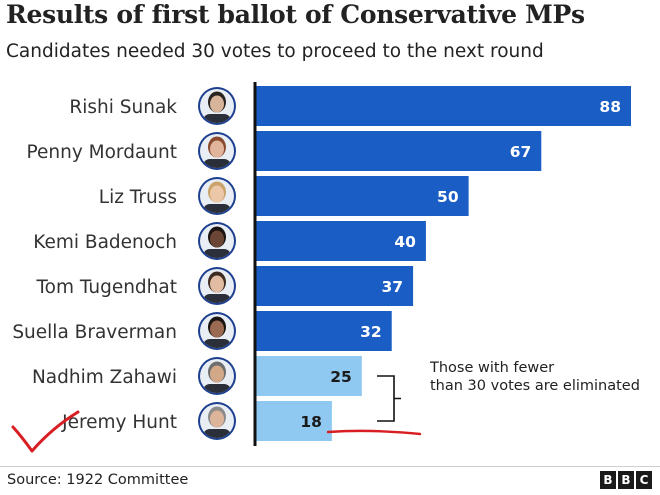 The image size is (660, 495). What do you see at coordinates (405, 242) in the screenshot?
I see `value-label: 40` at bounding box center [405, 242].